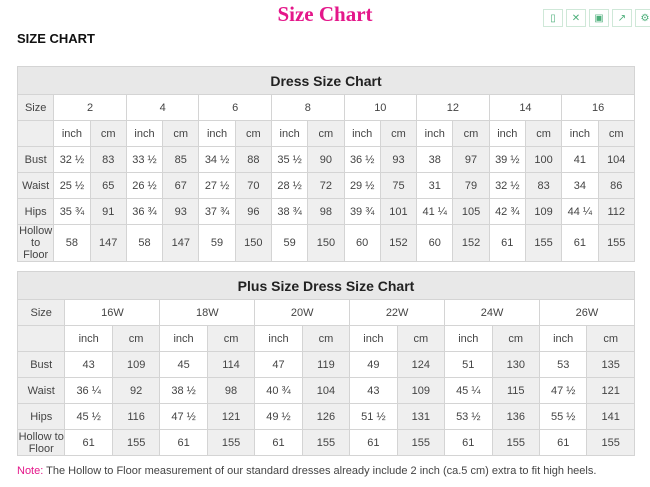 The width and height of the screenshot is (650, 487). What do you see at coordinates (183, 364) in the screenshot?
I see `value-cell: 45` at bounding box center [183, 364].